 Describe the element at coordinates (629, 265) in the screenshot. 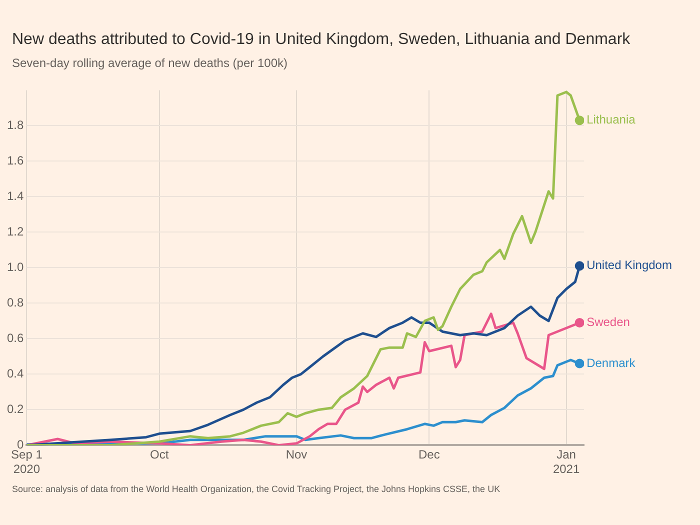

I see `series-label: United Kingdom` at that location.